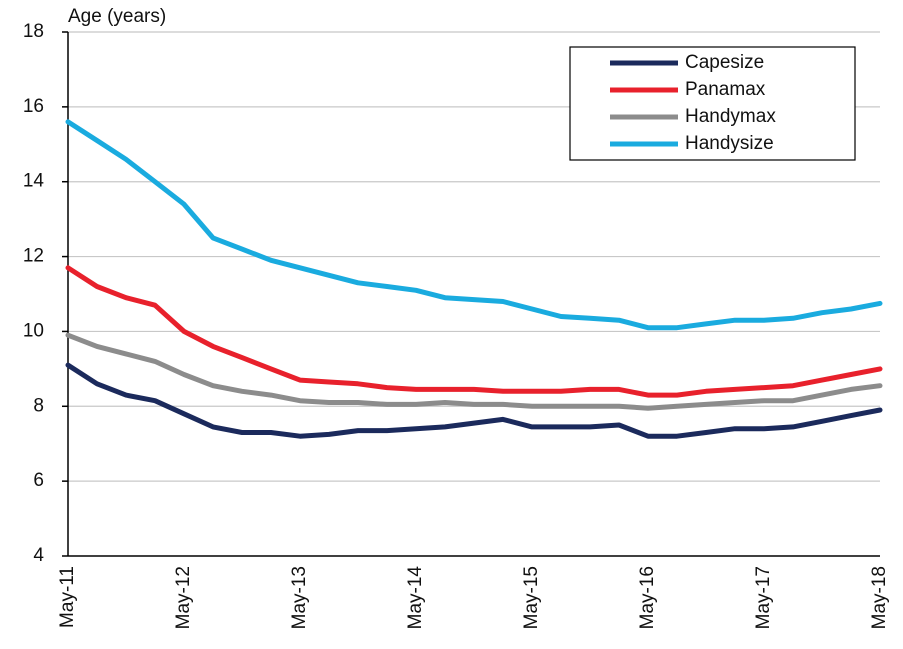 This screenshot has height=649, width=903. What do you see at coordinates (38, 480) in the screenshot?
I see `y-tick-label: 6` at bounding box center [38, 480].